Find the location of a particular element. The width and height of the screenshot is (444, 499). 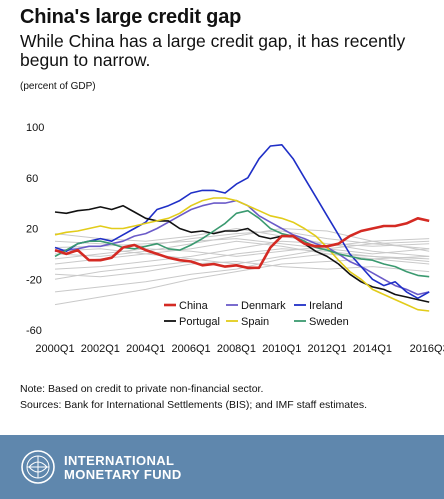

legend-label-portugal: Portugal is located at coordinates (199, 322).